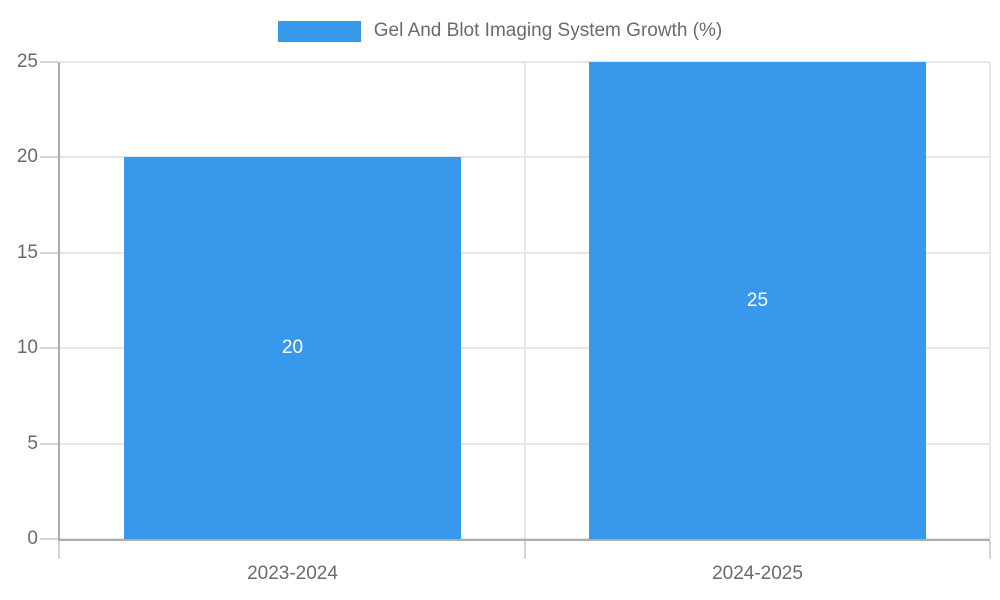  I want to click on x-tick-label: 2023-2024, so click(292, 573).